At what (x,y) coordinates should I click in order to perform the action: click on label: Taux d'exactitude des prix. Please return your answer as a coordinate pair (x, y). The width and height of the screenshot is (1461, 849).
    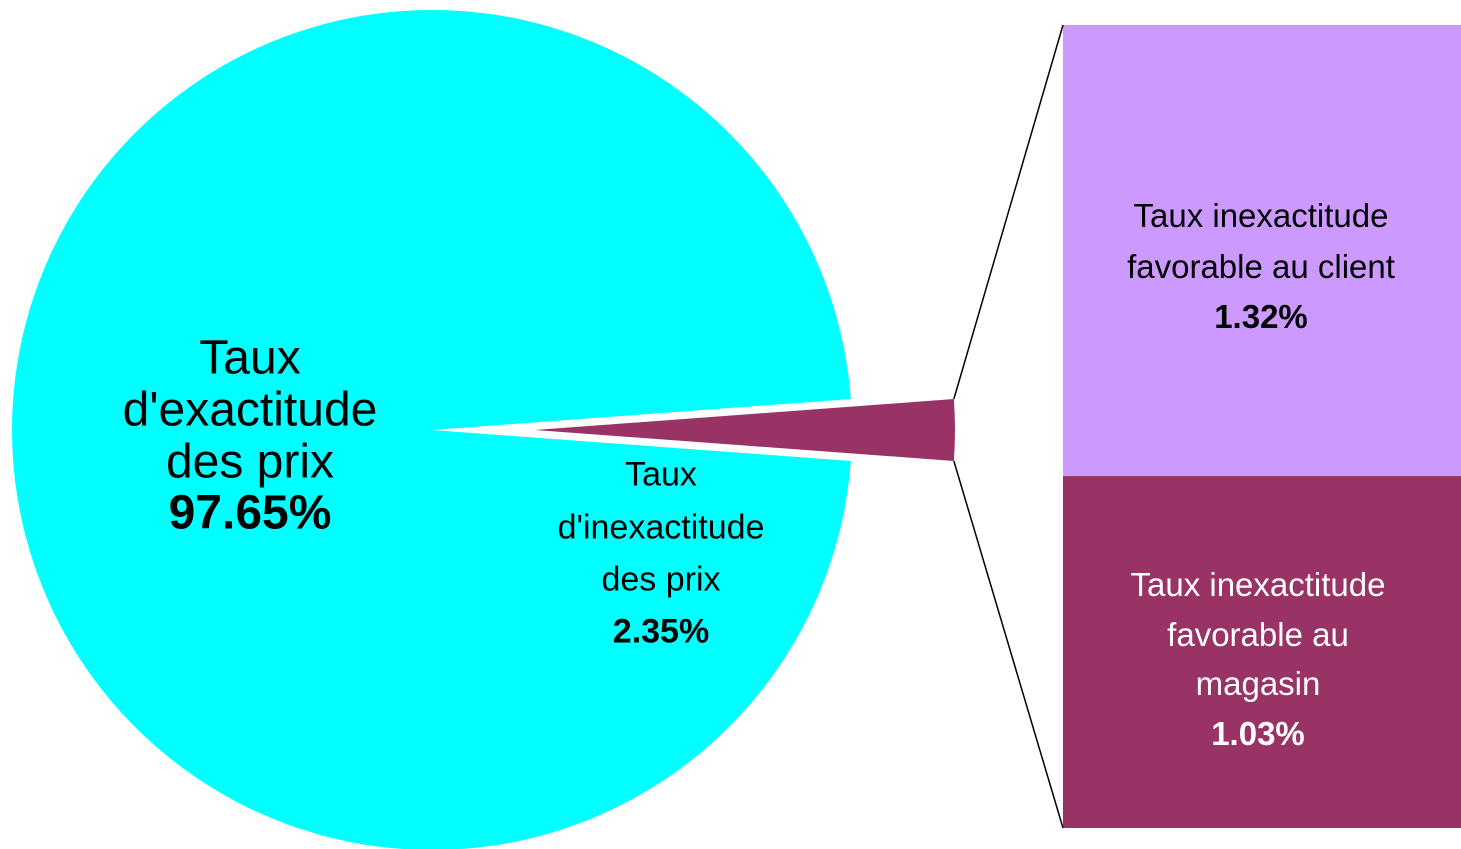
    Looking at the image, I should click on (250, 409).